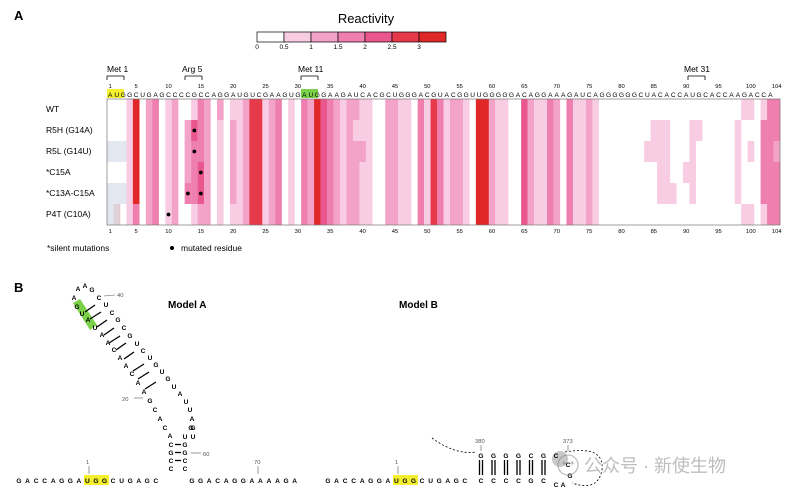  What do you see at coordinates (298, 87) in the screenshot?
I see `position-tick: 30` at bounding box center [298, 87].